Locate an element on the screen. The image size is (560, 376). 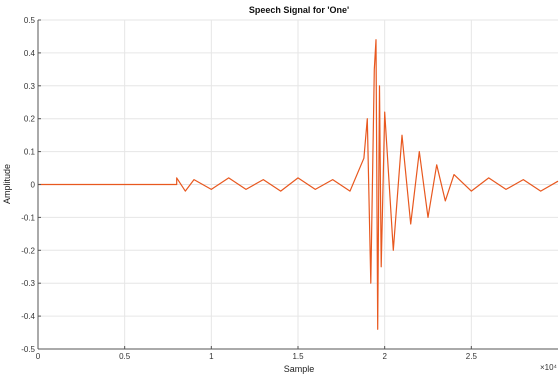
y-tick-label: -0.2 is located at coordinates (28, 250).